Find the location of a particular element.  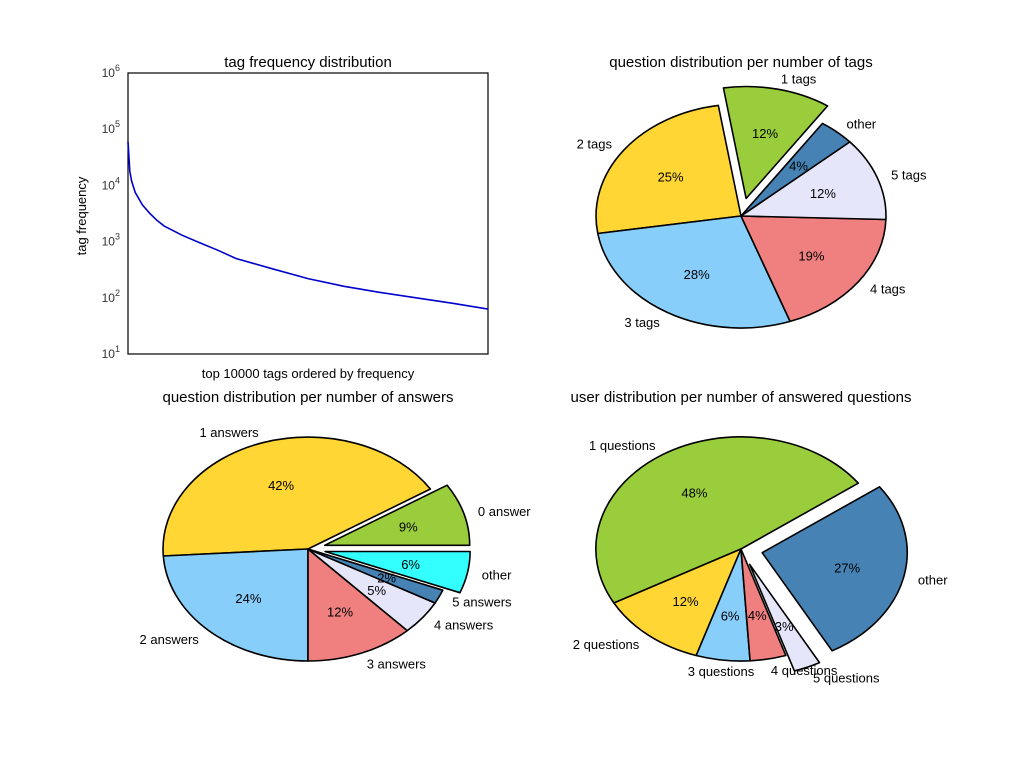

pie-pct-label: 24% is located at coordinates (248, 598).